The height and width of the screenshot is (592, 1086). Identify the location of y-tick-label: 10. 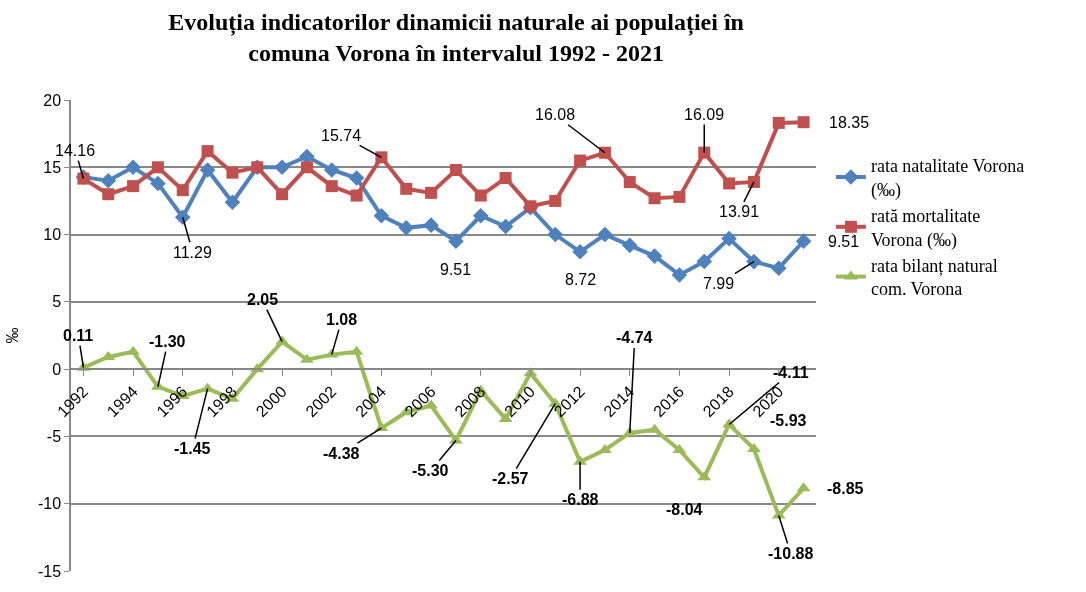
(52, 235).